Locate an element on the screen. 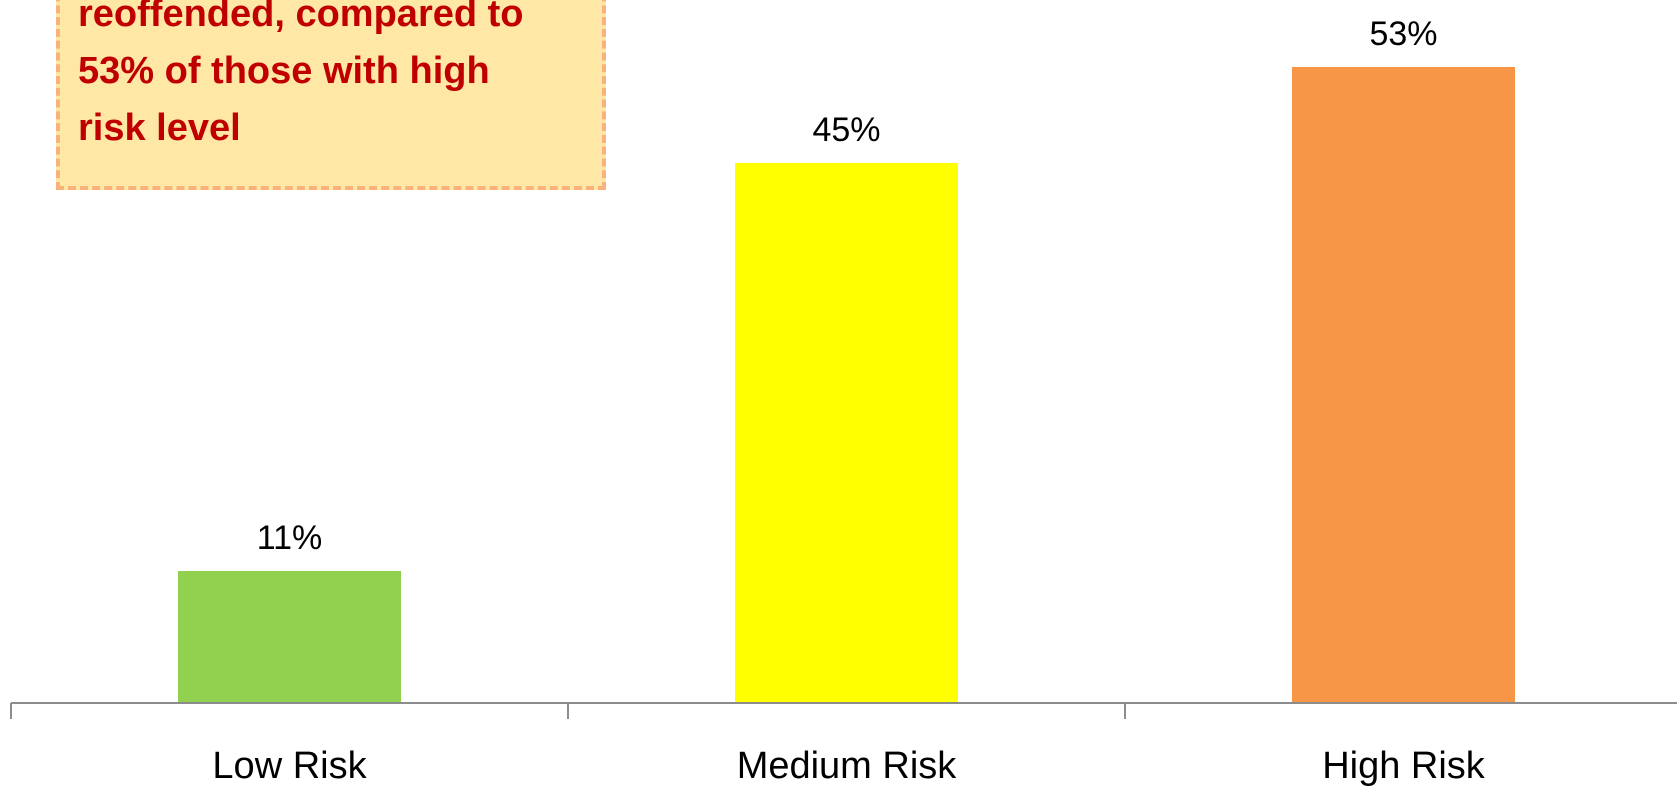 The width and height of the screenshot is (1677, 789). category-labels-layer: Low Risk Medium Risk High Risk is located at coordinates (848, 766).